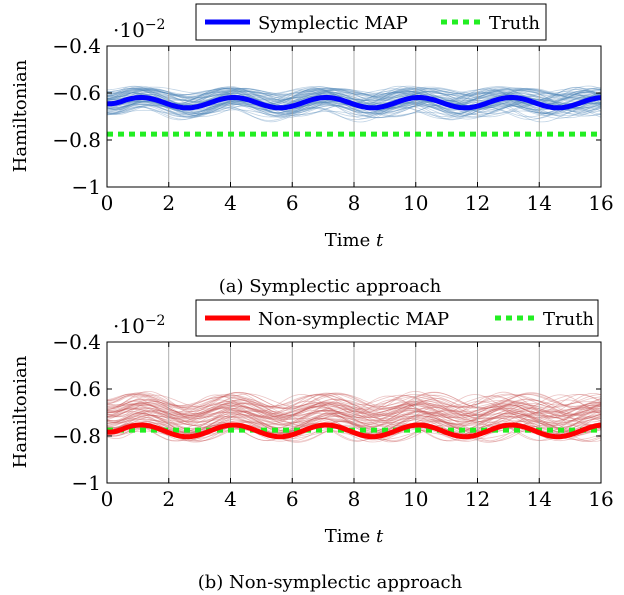  What do you see at coordinates (333, 23) in the screenshot?
I see `legend-label-map: Symplectic MAP` at bounding box center [333, 23].